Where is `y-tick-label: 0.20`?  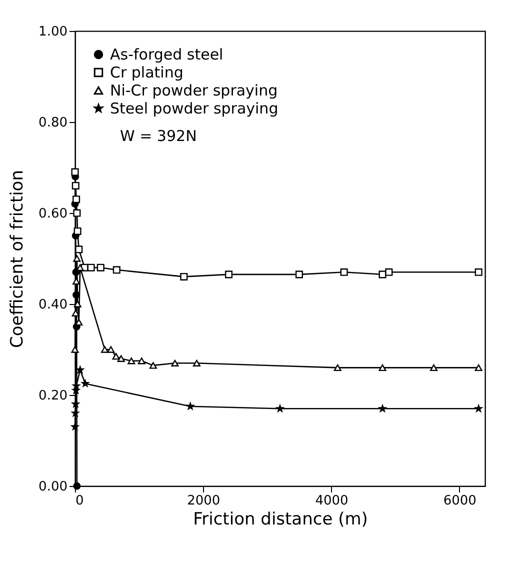
y-tick-label: 0.20 is located at coordinates (53, 396).